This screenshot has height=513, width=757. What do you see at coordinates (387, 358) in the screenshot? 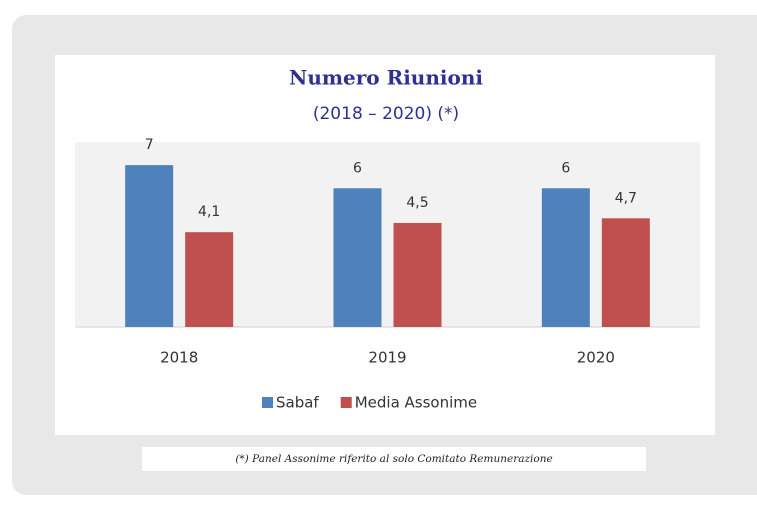
I see `x-tick-label: 2019` at bounding box center [387, 358].